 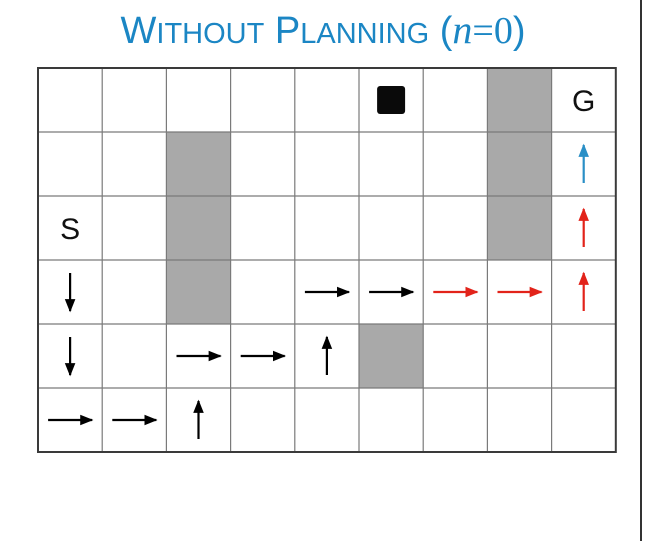 I want to click on title-rest-planning: LANNING, so click(x=365, y=34).